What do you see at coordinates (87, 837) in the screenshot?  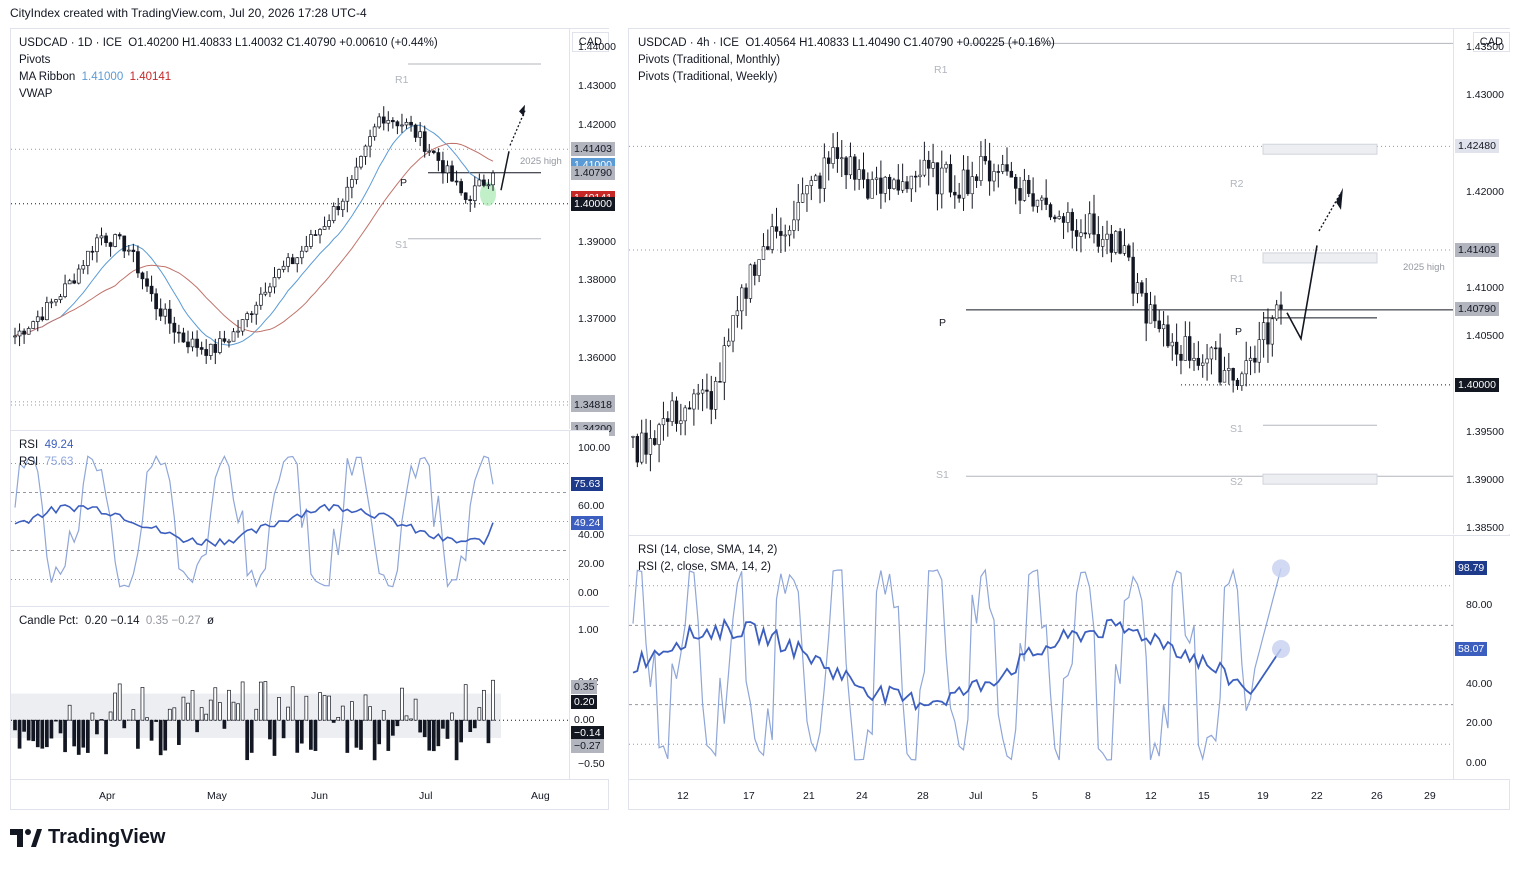 I see `tradingview-logo: TradingView` at bounding box center [87, 837].